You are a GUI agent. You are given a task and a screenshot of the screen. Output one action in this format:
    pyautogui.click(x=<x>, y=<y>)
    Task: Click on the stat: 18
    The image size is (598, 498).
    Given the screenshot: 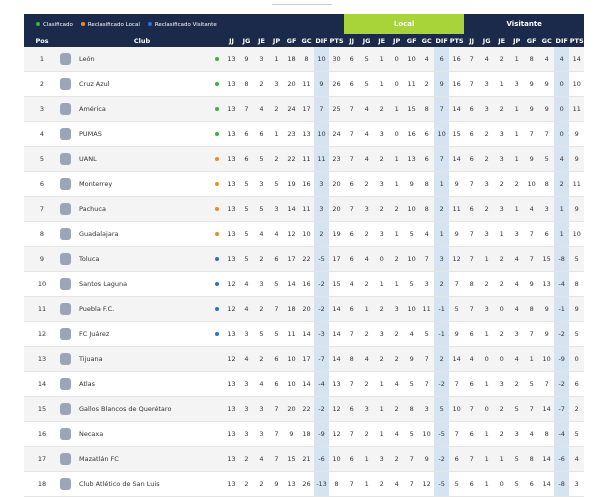 What is the action you would take?
    pyautogui.click(x=306, y=434)
    